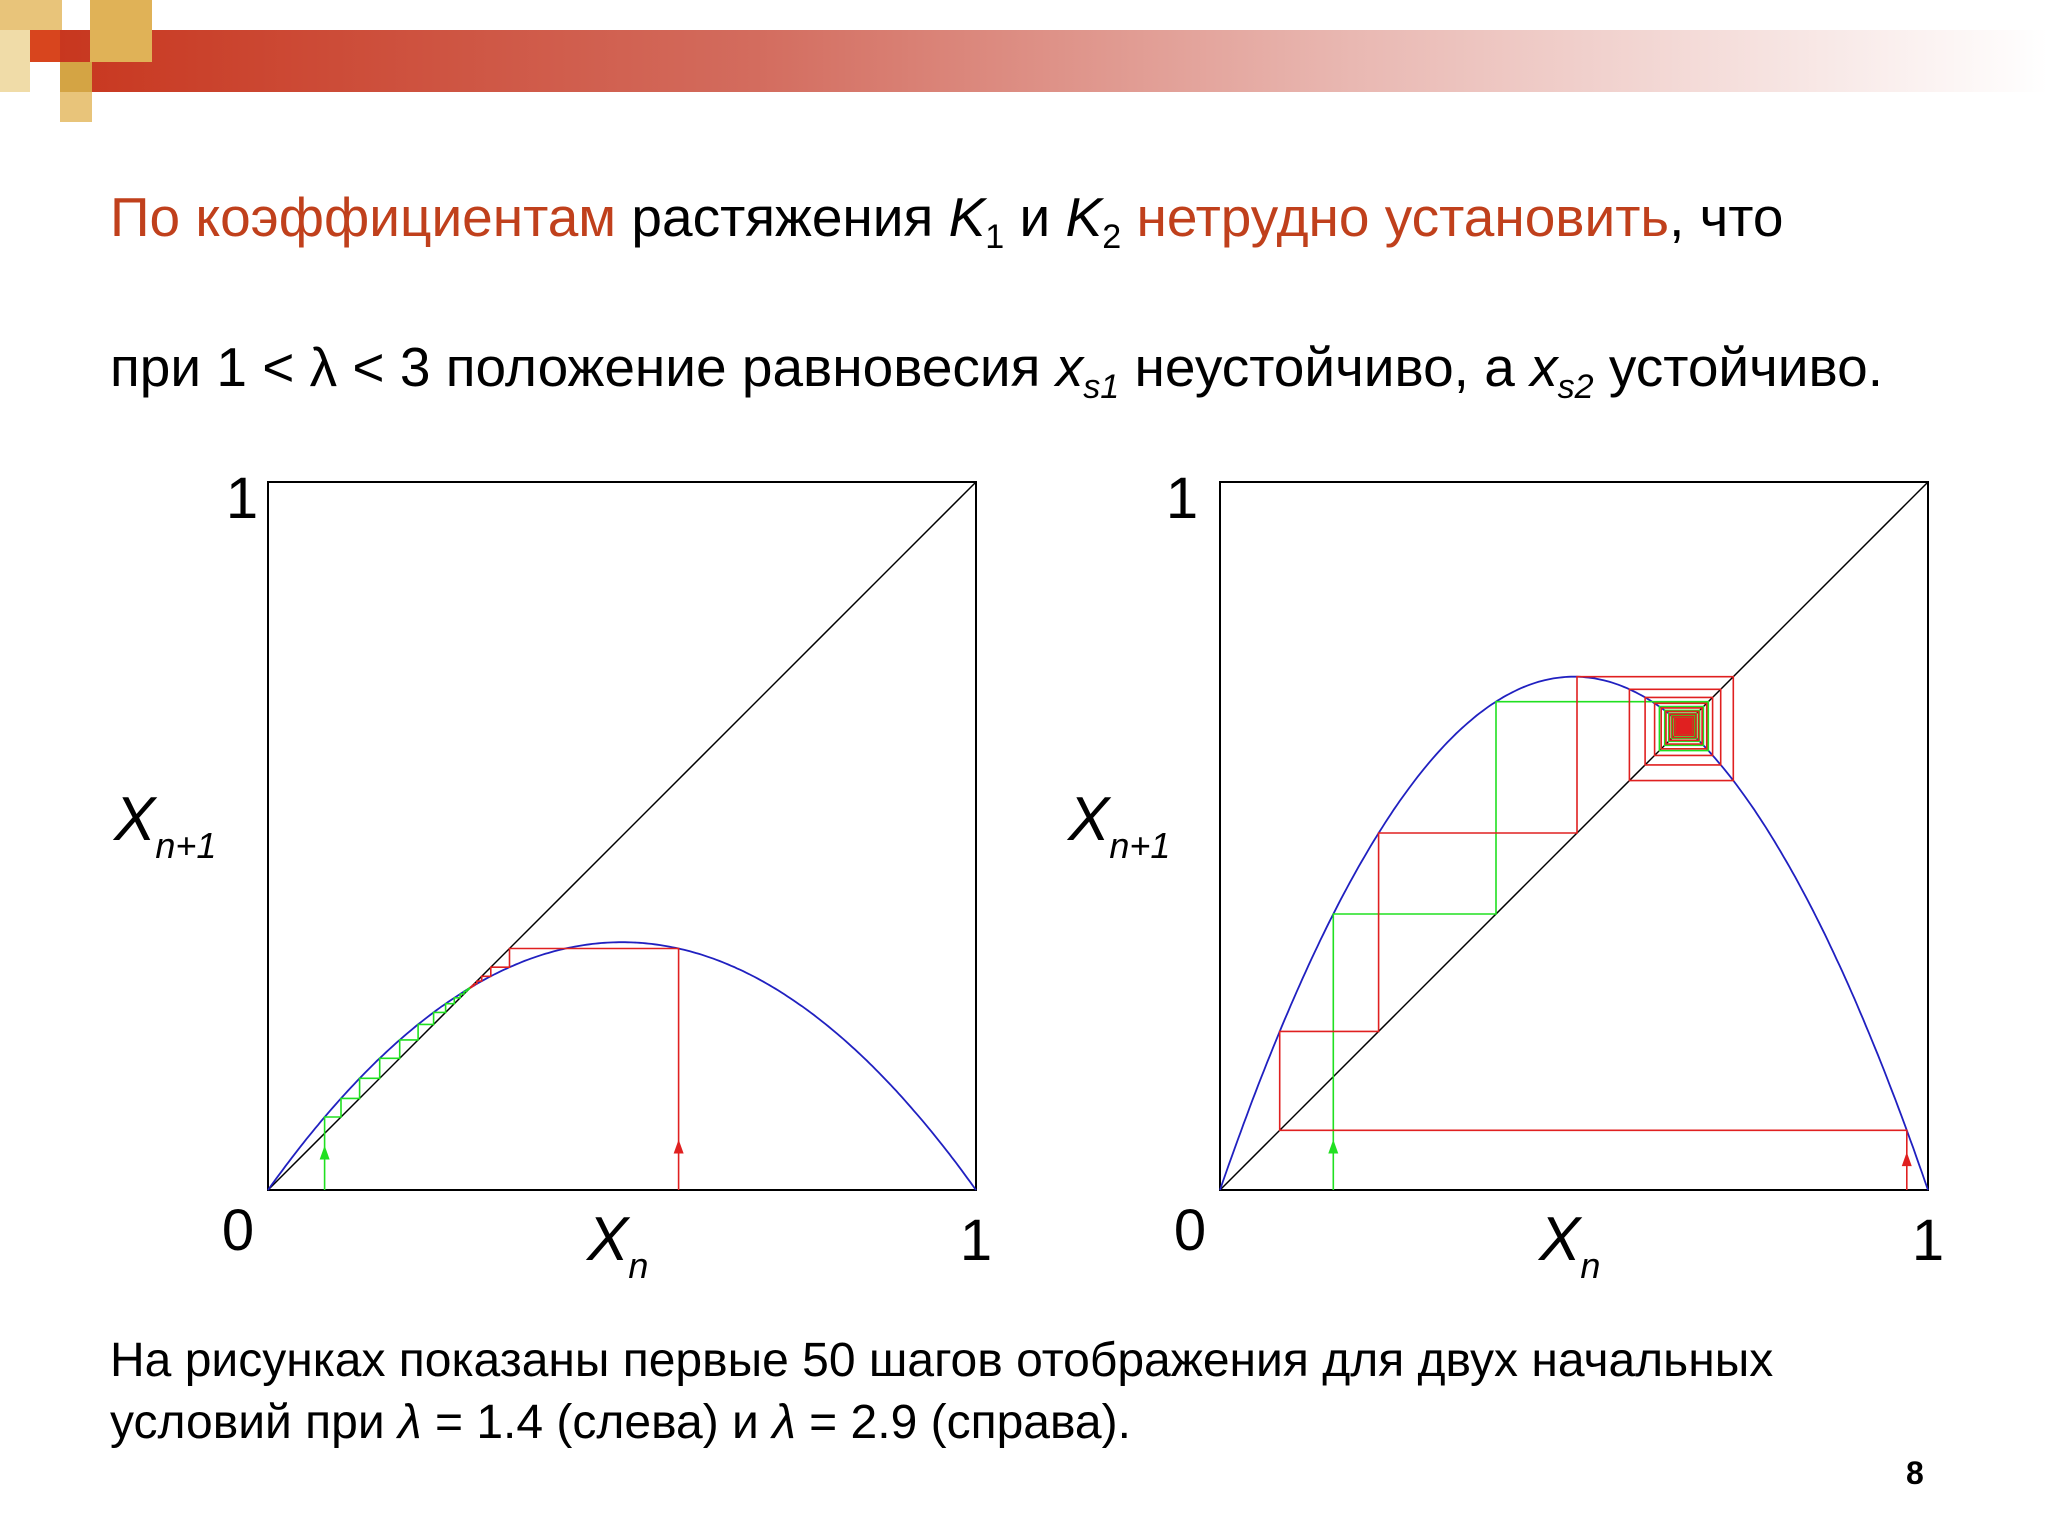 The image size is (2048, 1536). I want to click on heading-accent-text: нетрудно установить, so click(1395, 217).